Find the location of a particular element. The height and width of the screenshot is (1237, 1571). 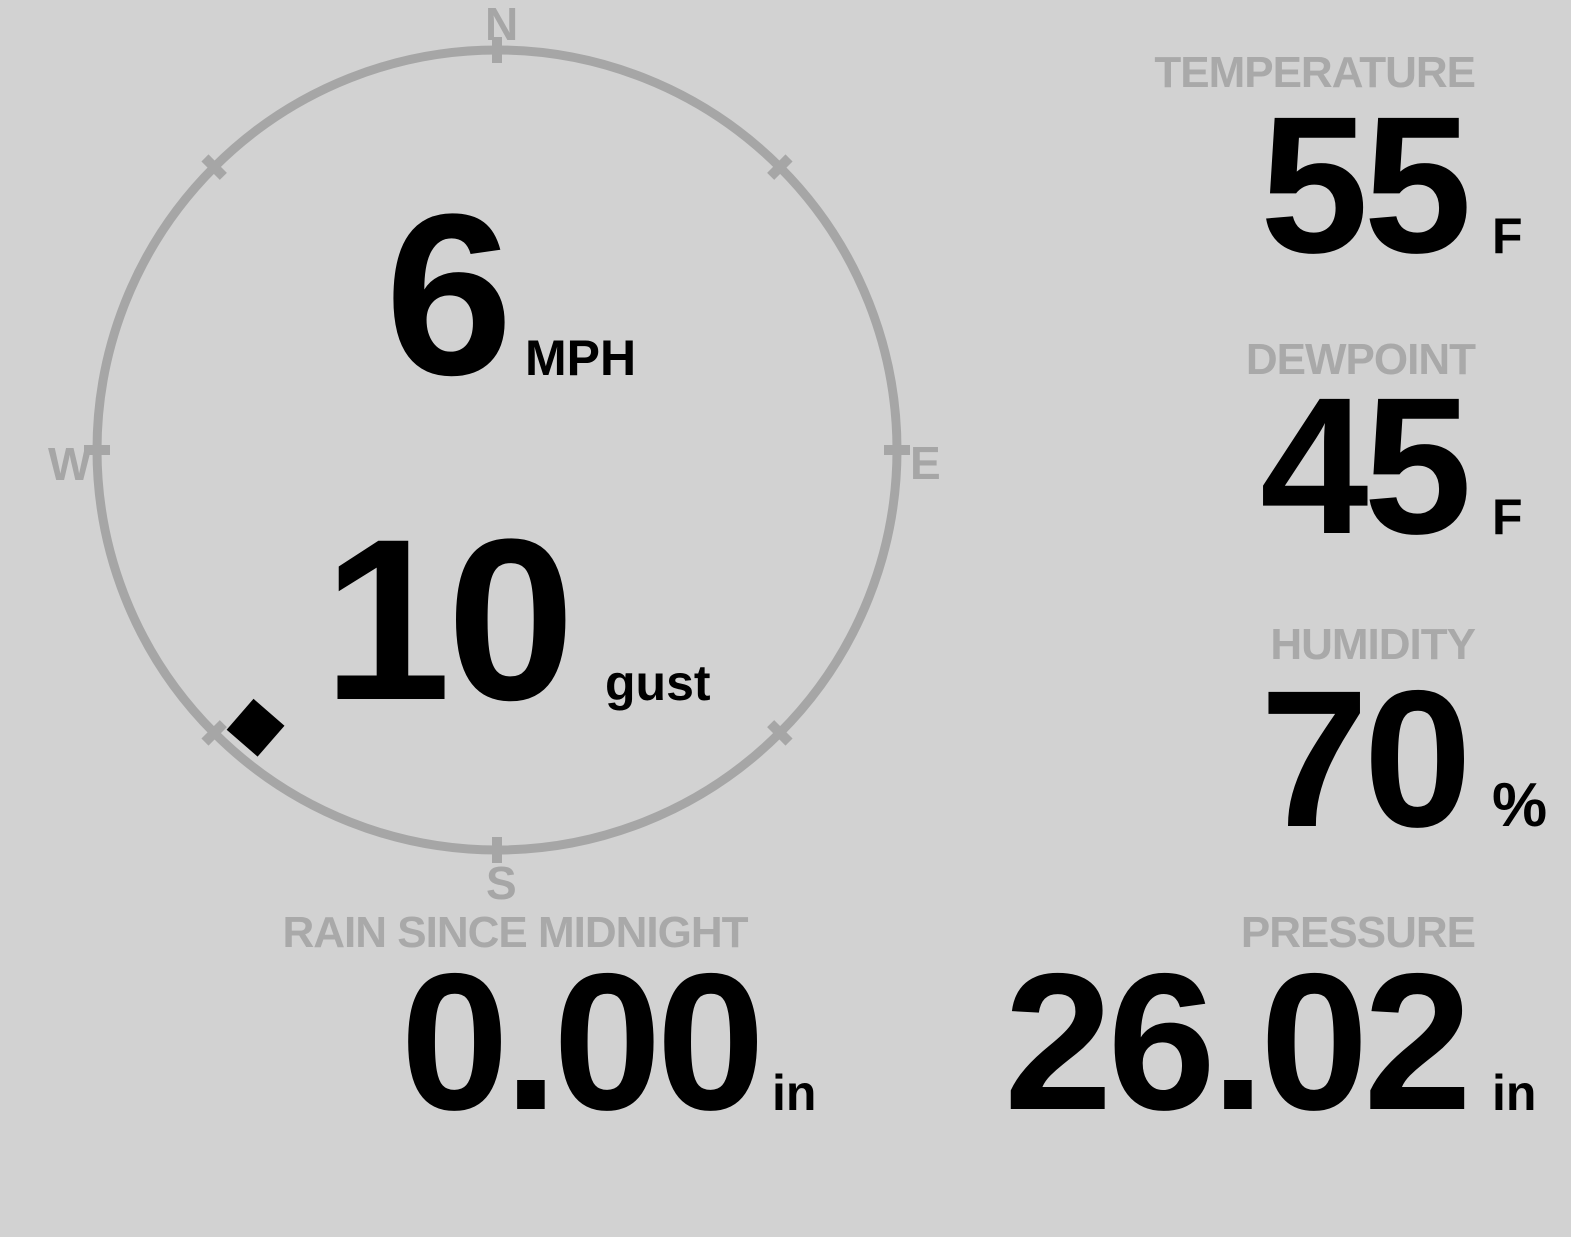

dewpoint-value: 45 is located at coordinates (1366, 466).